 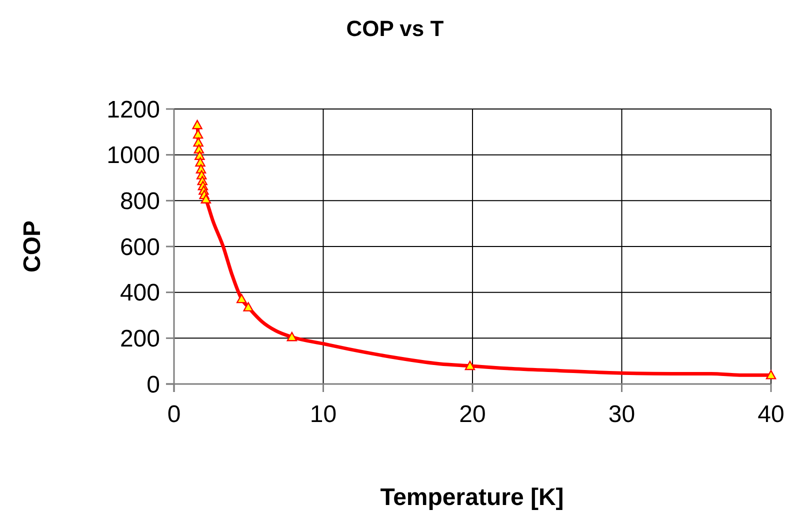 What do you see at coordinates (140, 202) in the screenshot?
I see `y-tick-label: 800` at bounding box center [140, 202].